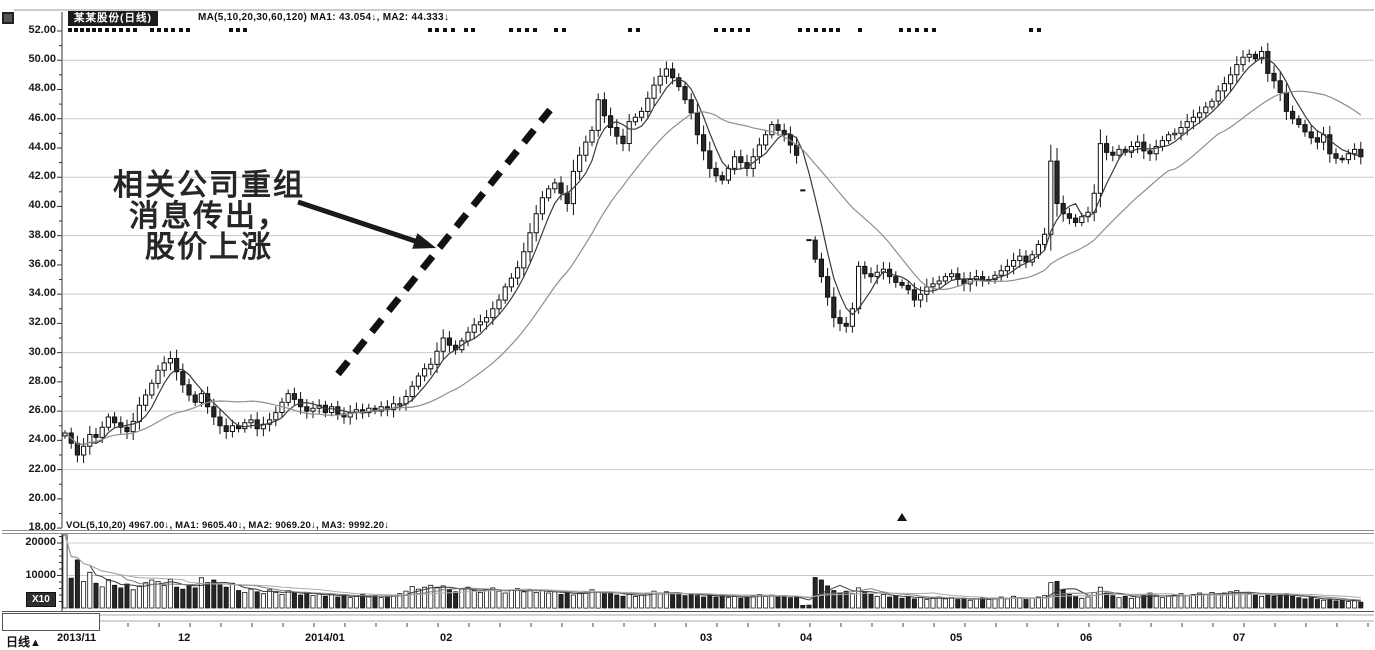 This screenshot has height=650, width=1375. I want to click on y-axis-label: 44.00, so click(42, 146).